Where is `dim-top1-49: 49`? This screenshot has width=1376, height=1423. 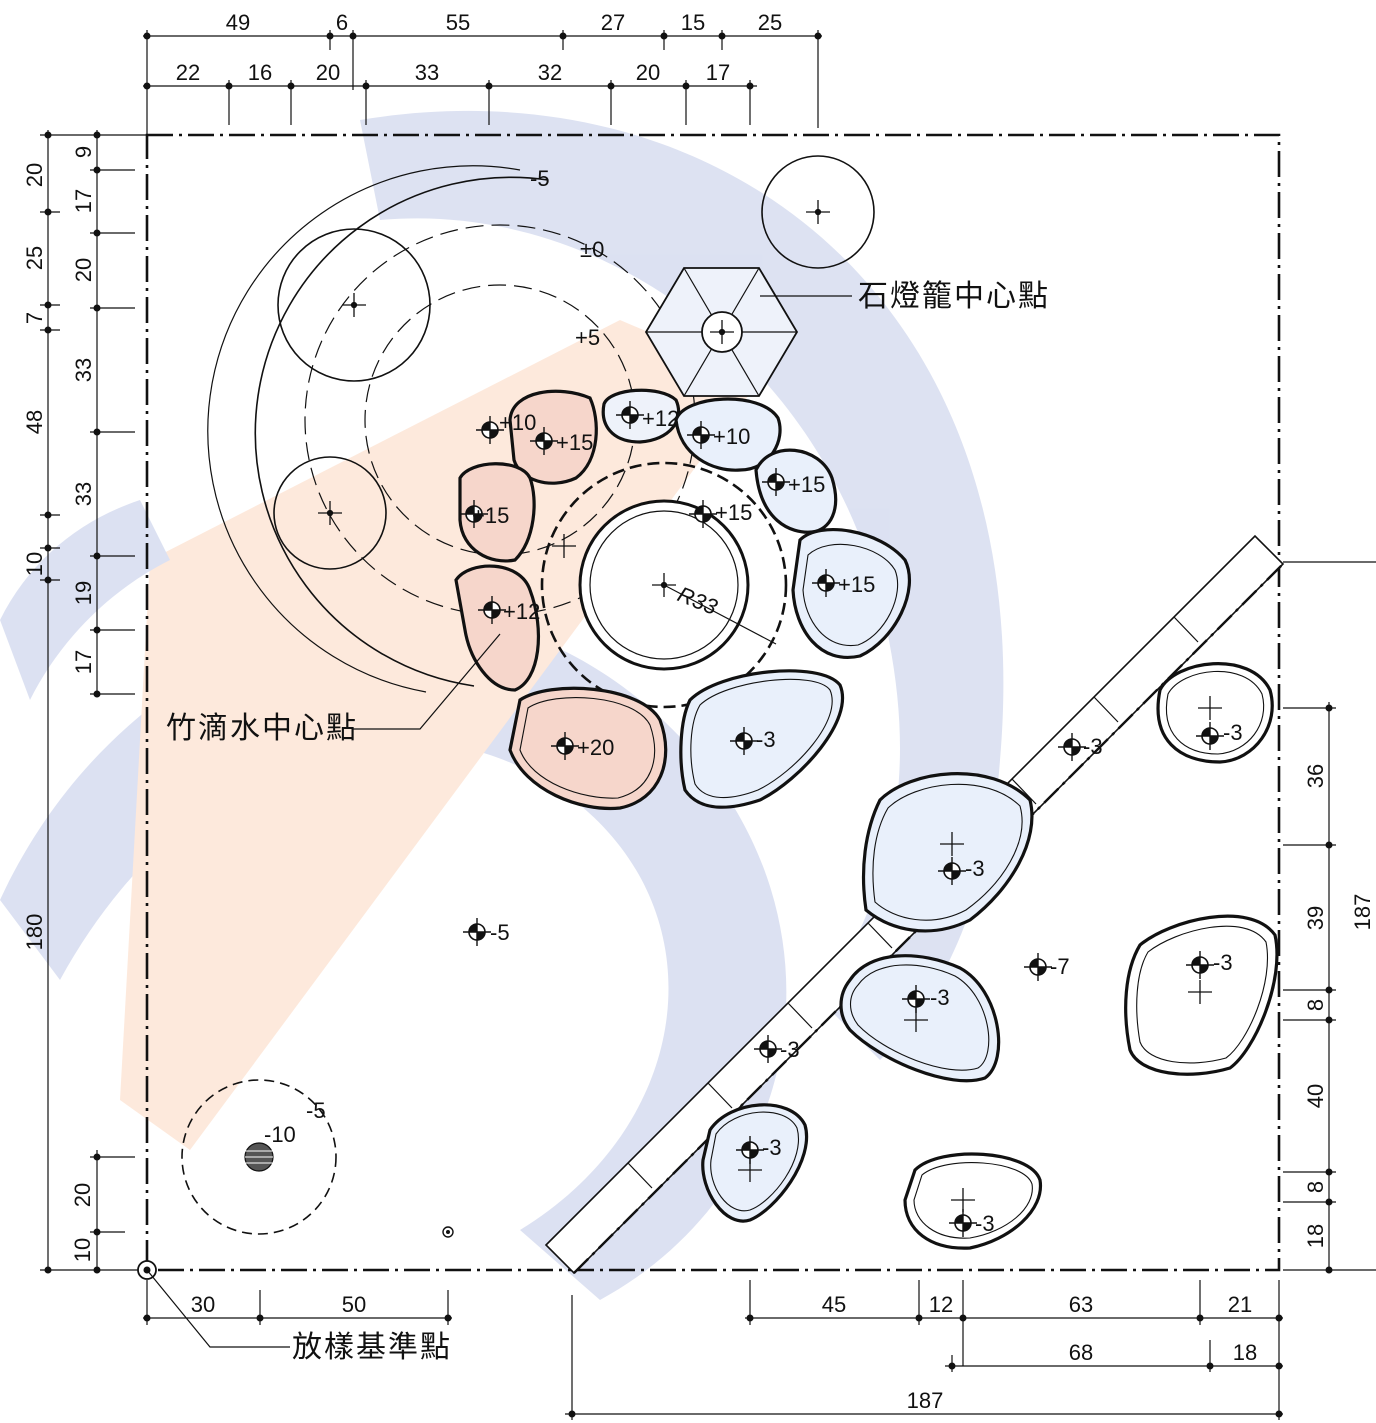 dim-top1-49: 49 is located at coordinates (238, 22).